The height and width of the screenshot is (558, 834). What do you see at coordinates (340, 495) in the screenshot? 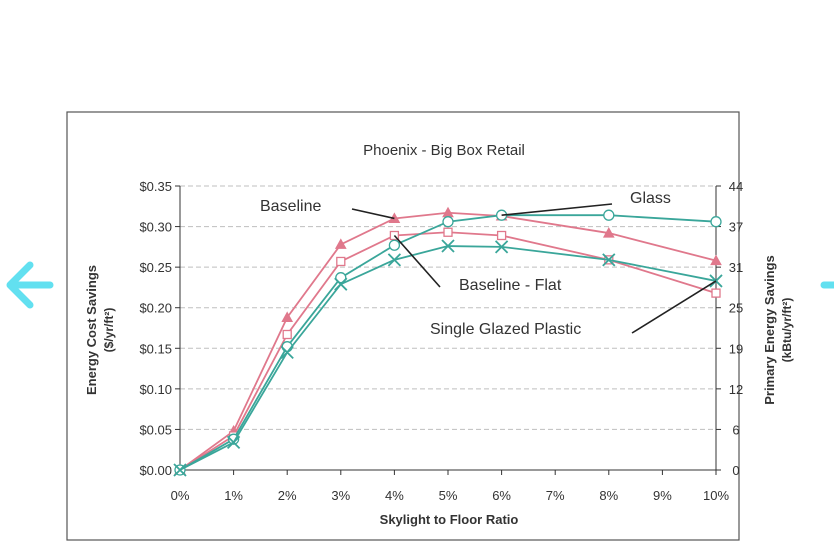
I see `x-tick-label: 3%` at bounding box center [340, 495].